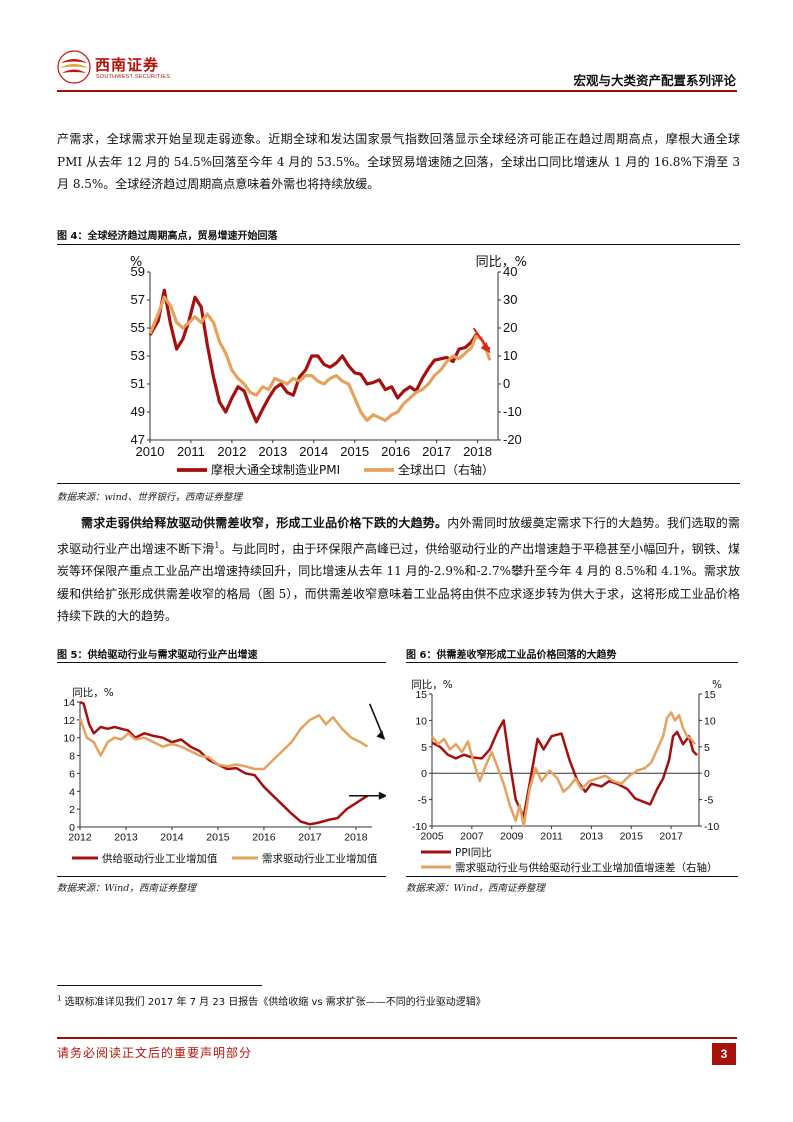  Describe the element at coordinates (275, 469) in the screenshot. I see `legend-label-1: 摩根大通全球制造业PMI` at that location.